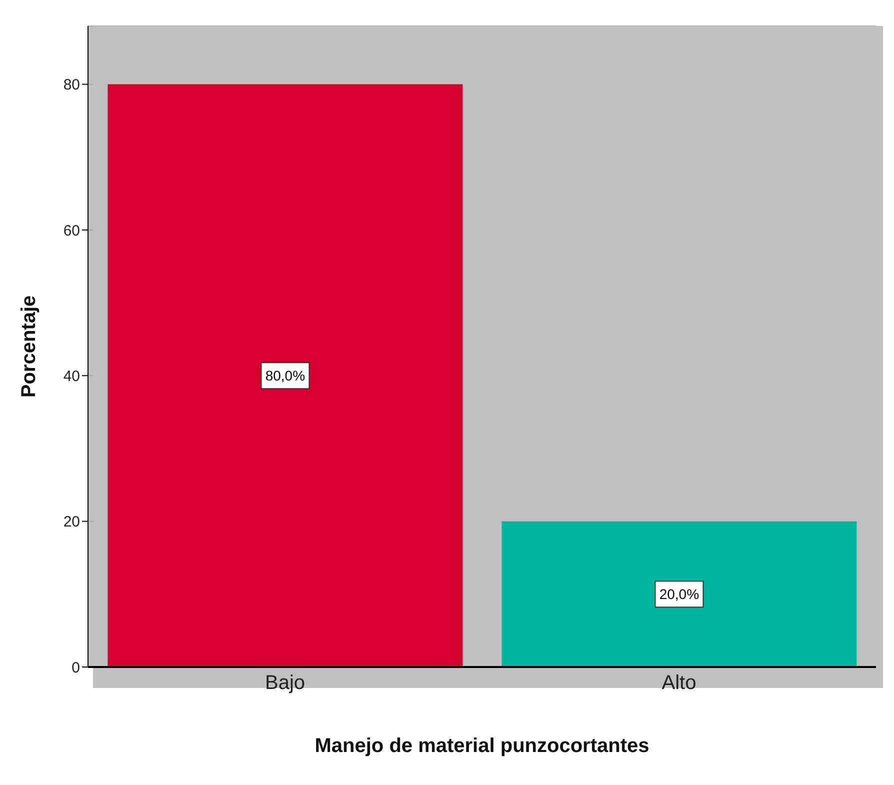 Image resolution: width=894 pixels, height=785 pixels. Describe the element at coordinates (285, 376) in the screenshot. I see `data-label: 80,0%` at that location.